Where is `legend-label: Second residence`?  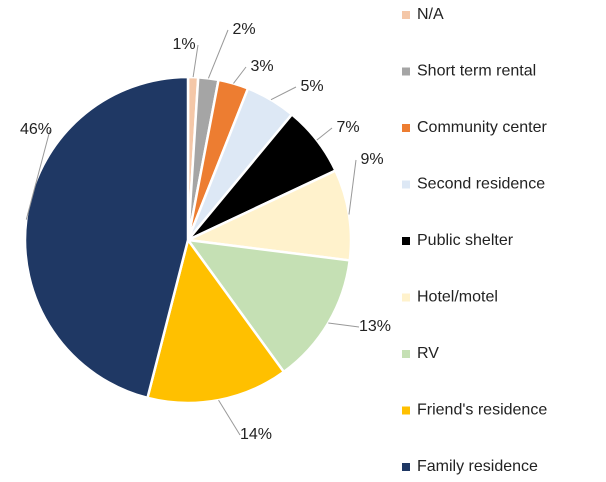 legend-label: Second residence is located at coordinates (481, 184).